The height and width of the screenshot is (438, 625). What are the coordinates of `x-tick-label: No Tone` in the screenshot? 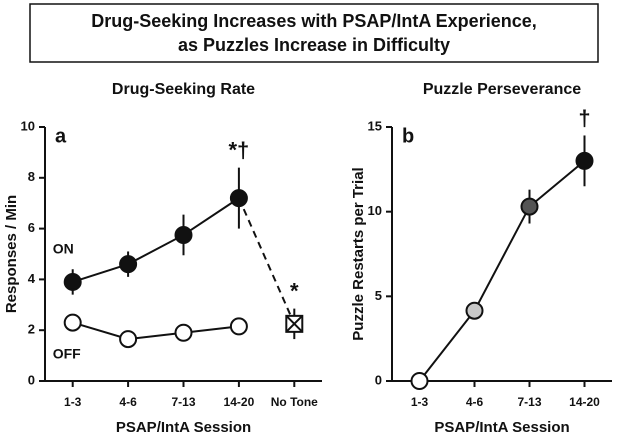 It's located at (294, 402).